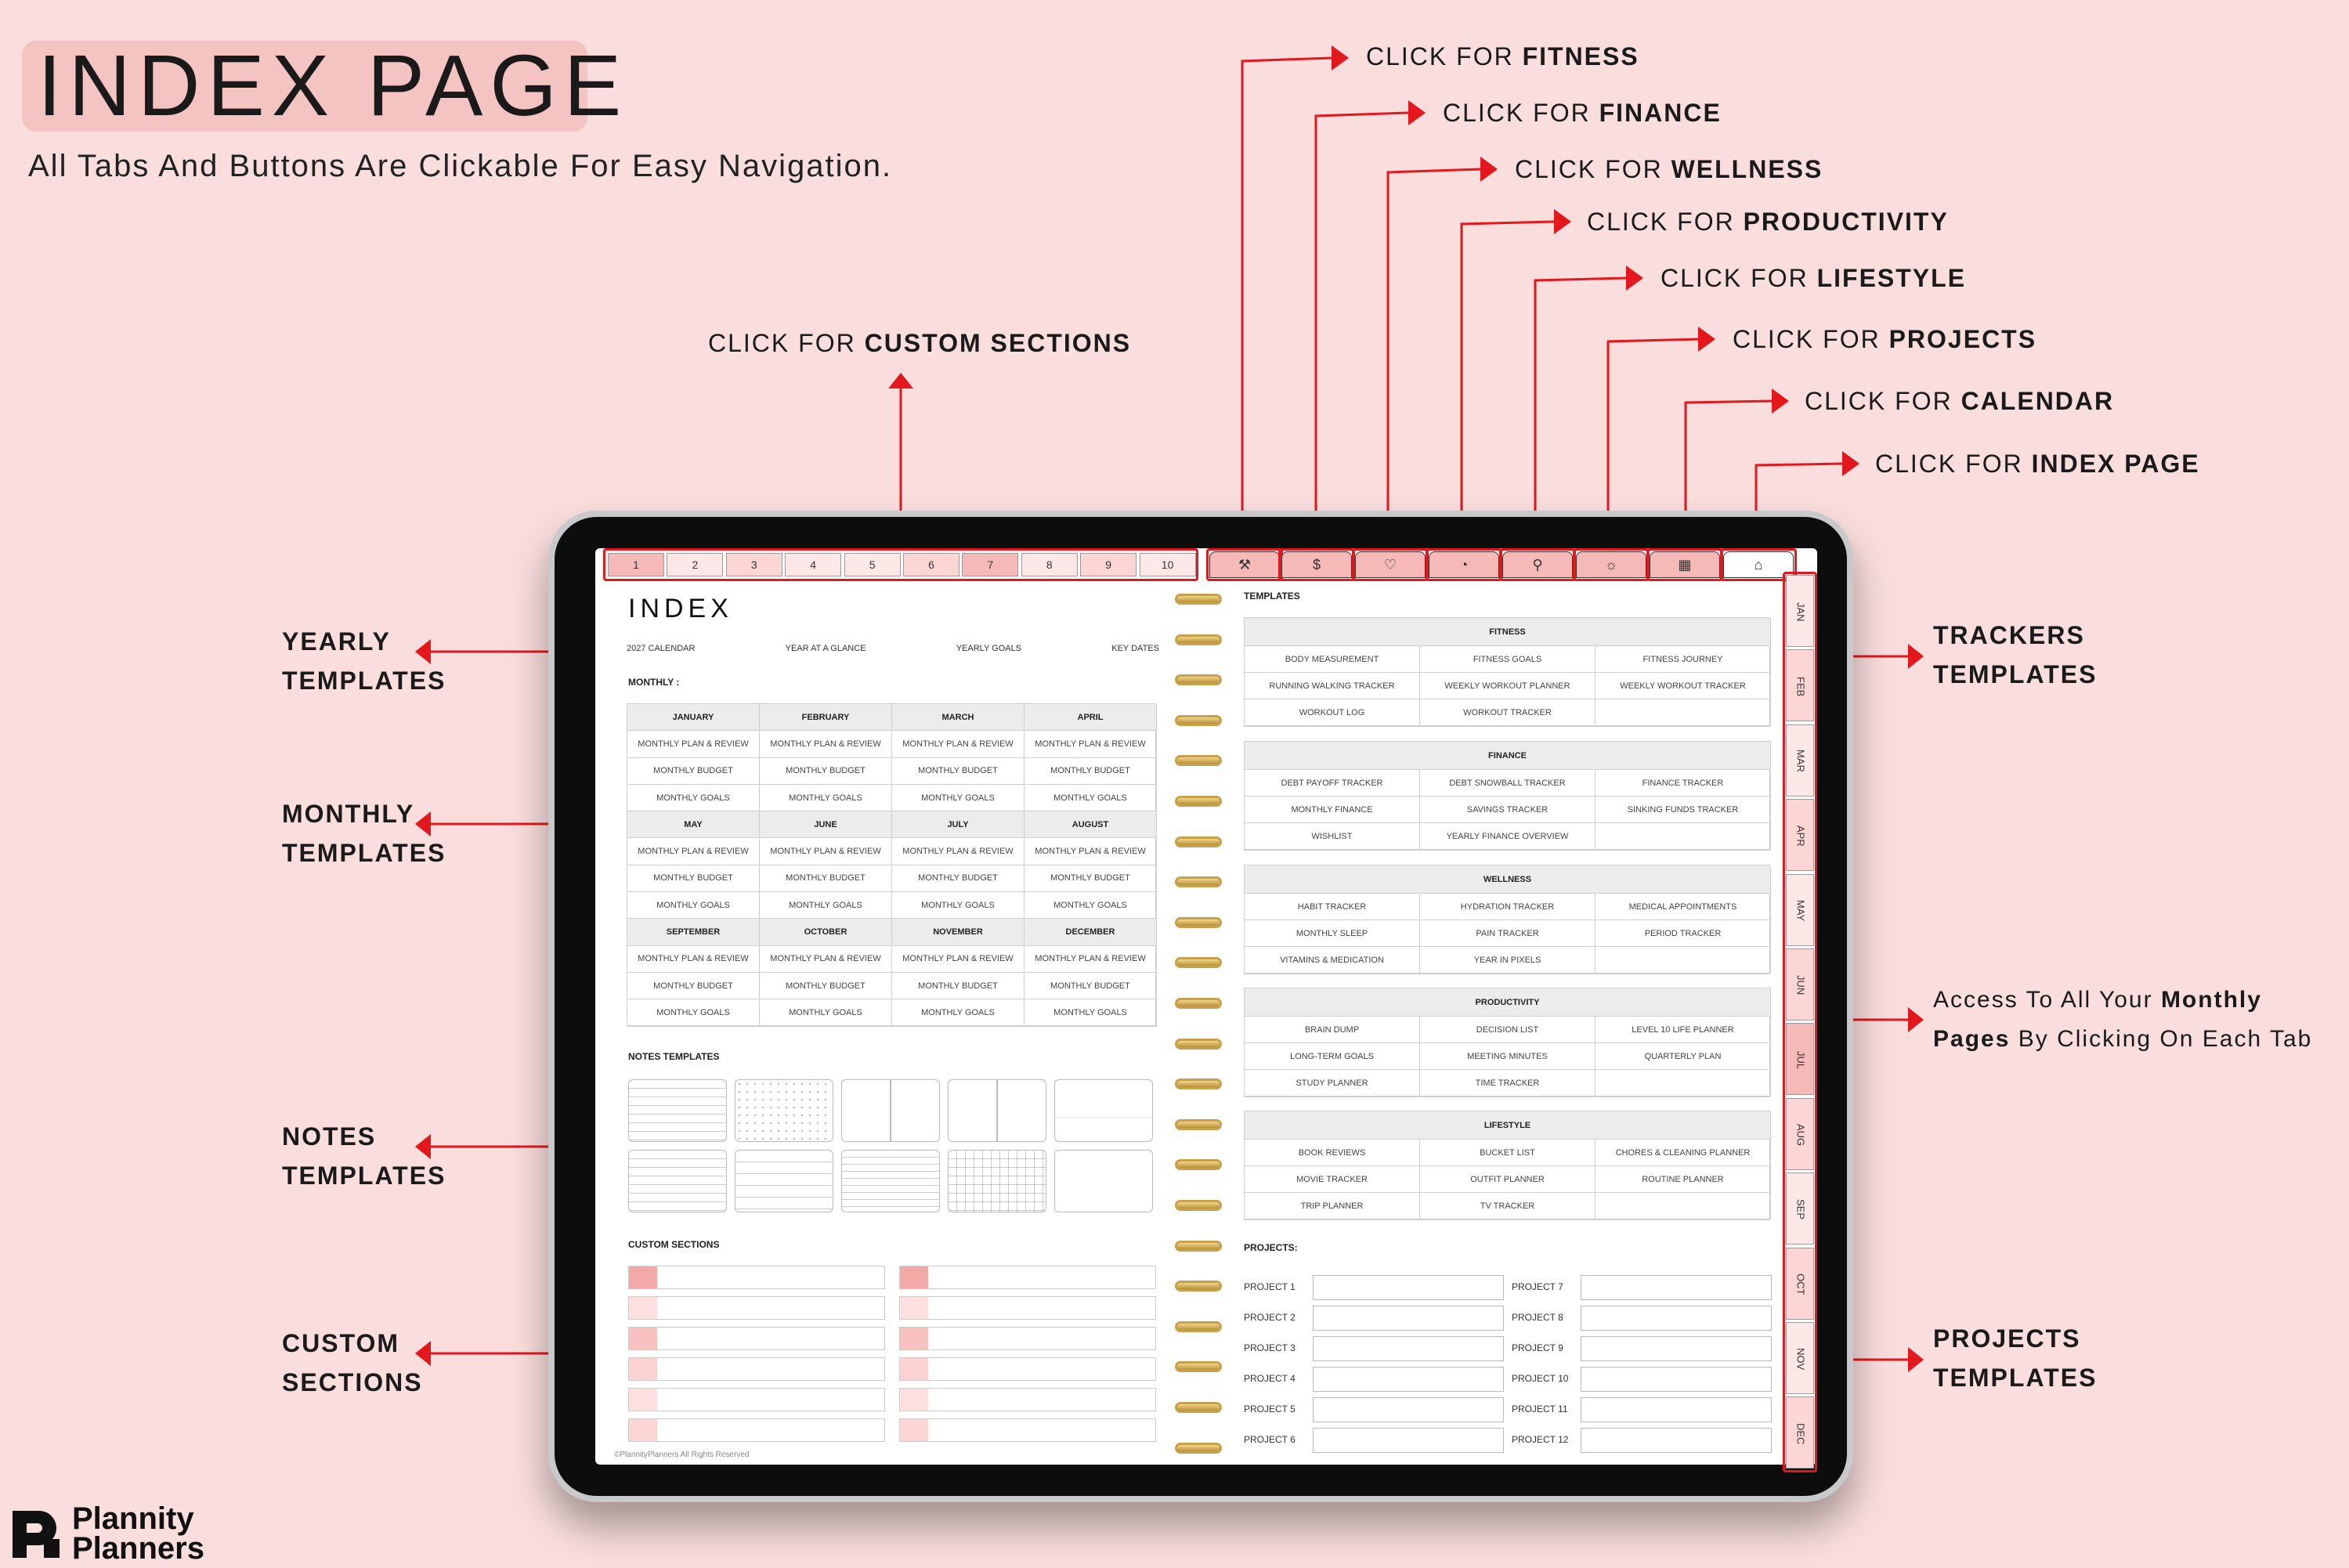 Image resolution: width=2349 pixels, height=1568 pixels. Describe the element at coordinates (1800, 1133) in the screenshot. I see `month-tab-aug: AUG` at that location.